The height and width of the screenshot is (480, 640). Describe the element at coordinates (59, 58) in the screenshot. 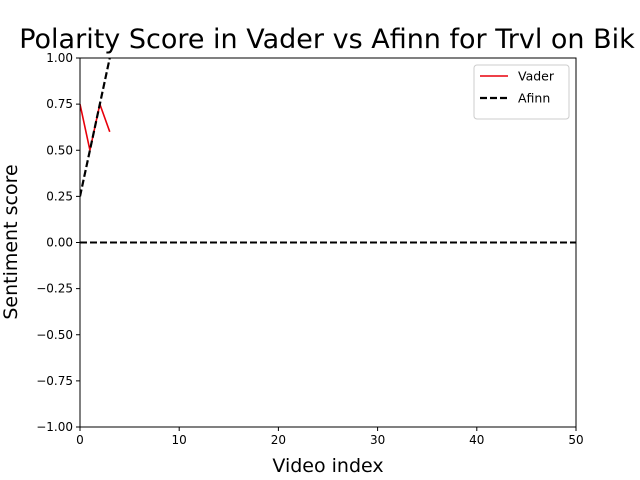

I see `y-tick-label: 1.00` at that location.